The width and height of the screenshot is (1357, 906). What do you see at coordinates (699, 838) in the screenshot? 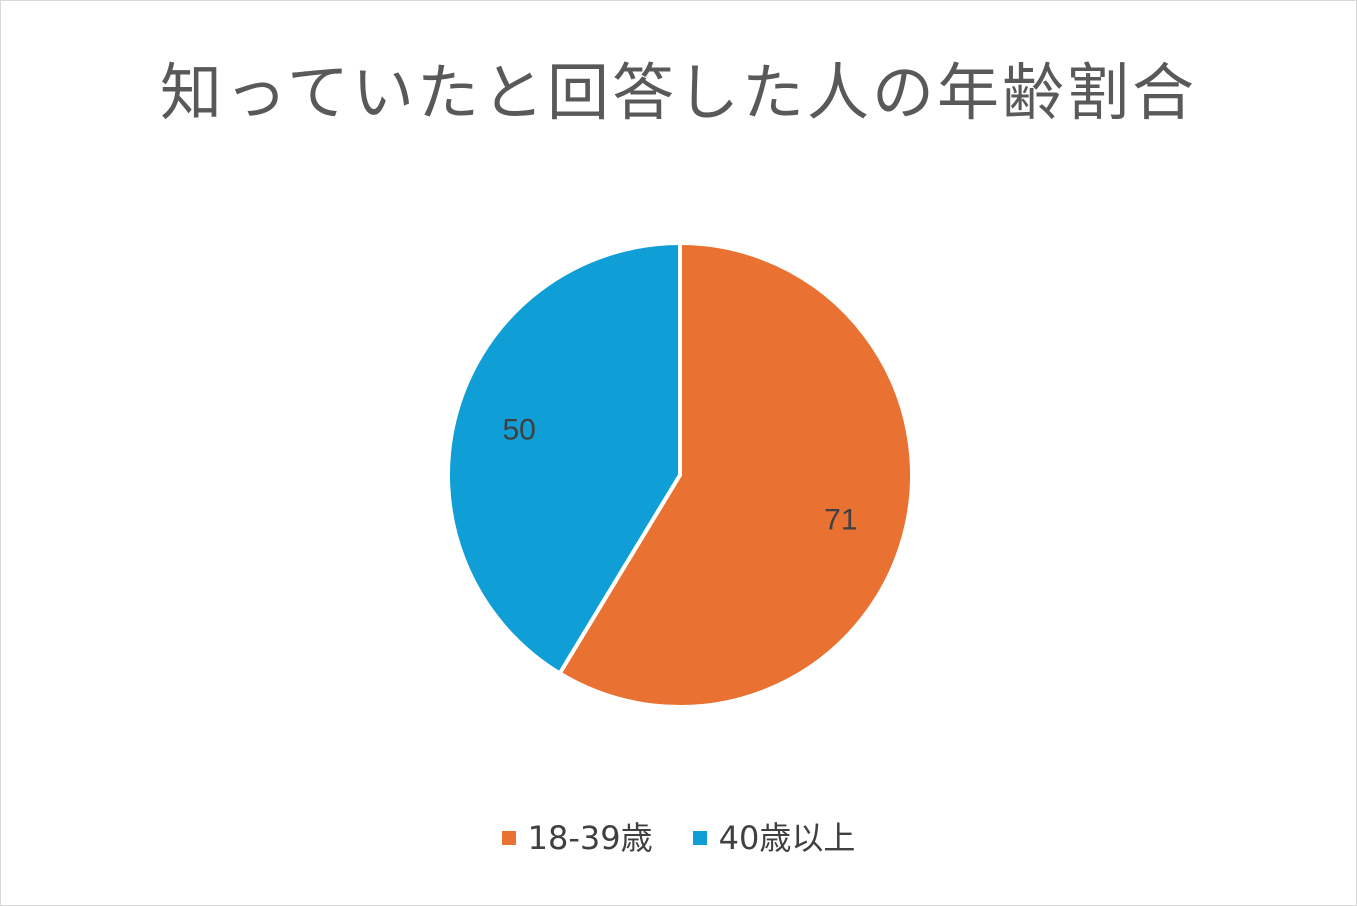
I see `legend-swatch-40-plus` at bounding box center [699, 838].